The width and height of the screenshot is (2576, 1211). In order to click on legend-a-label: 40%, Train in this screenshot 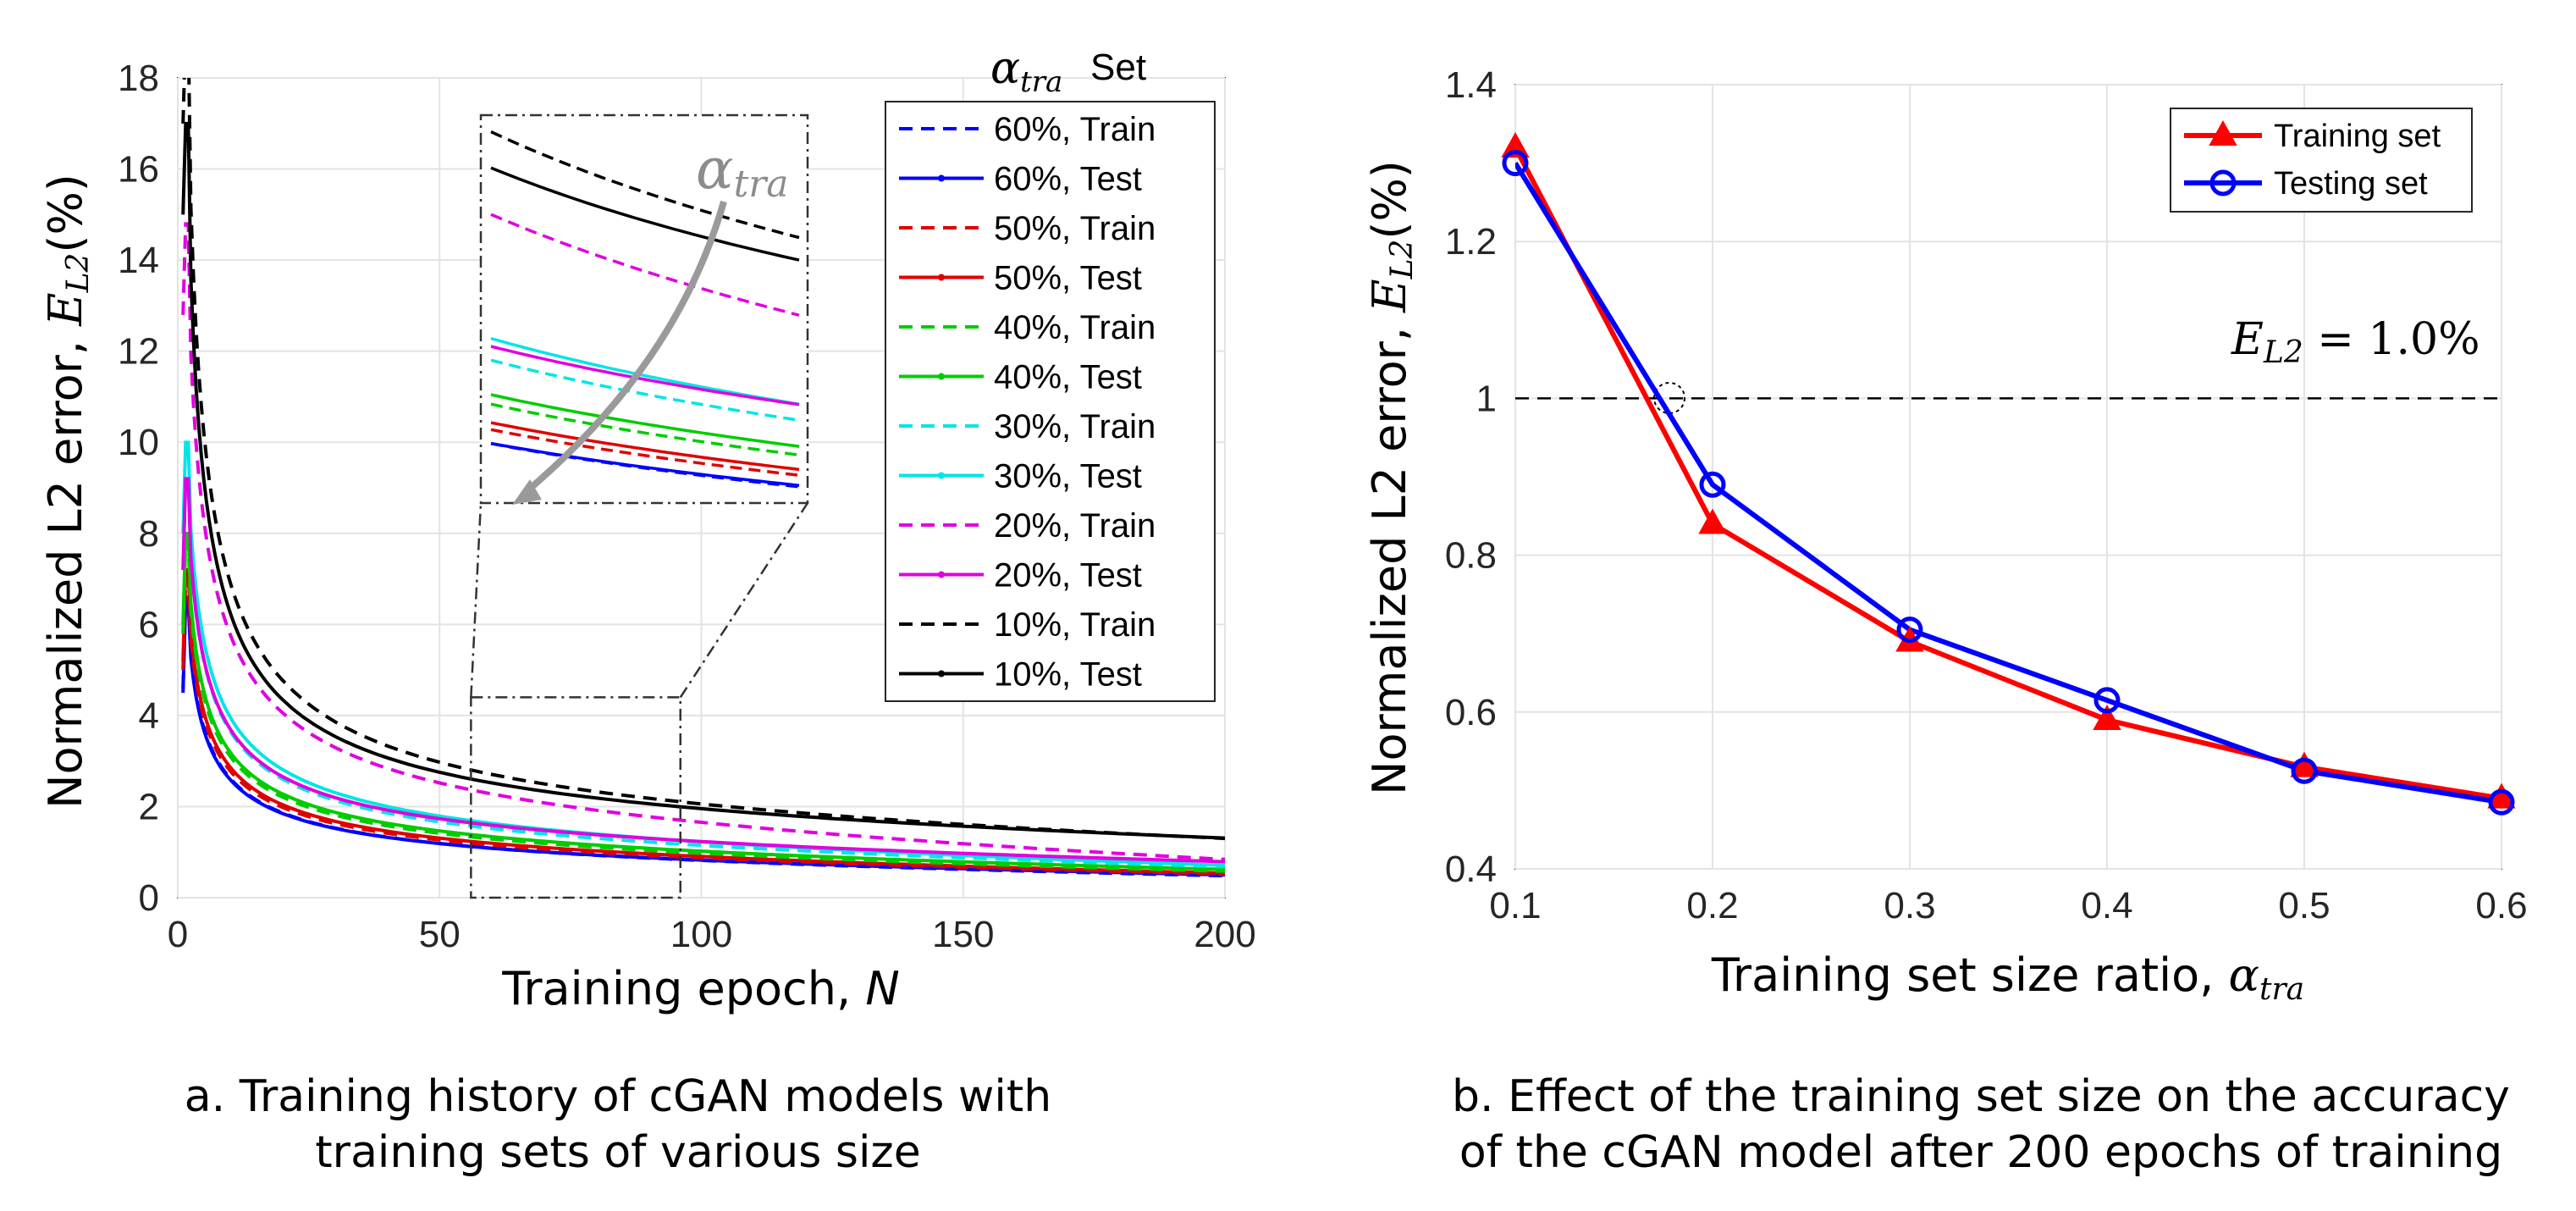, I will do `click(1075, 327)`.